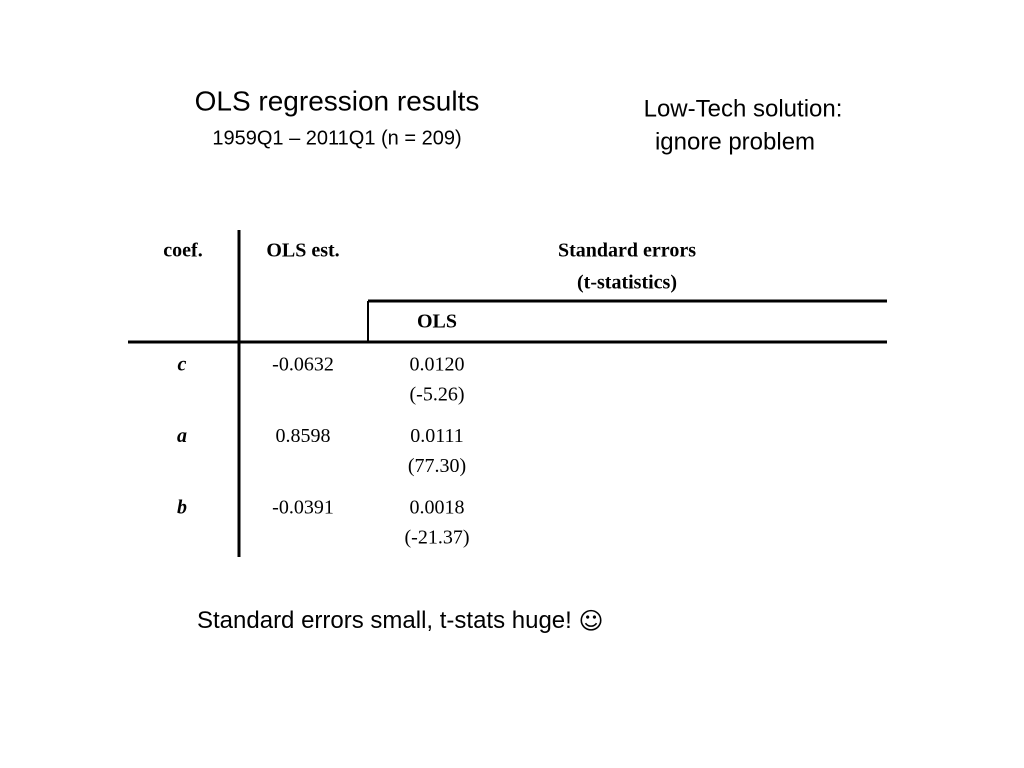 The image size is (1024, 768). Describe the element at coordinates (182, 508) in the screenshot. I see `coef-cell: b` at that location.